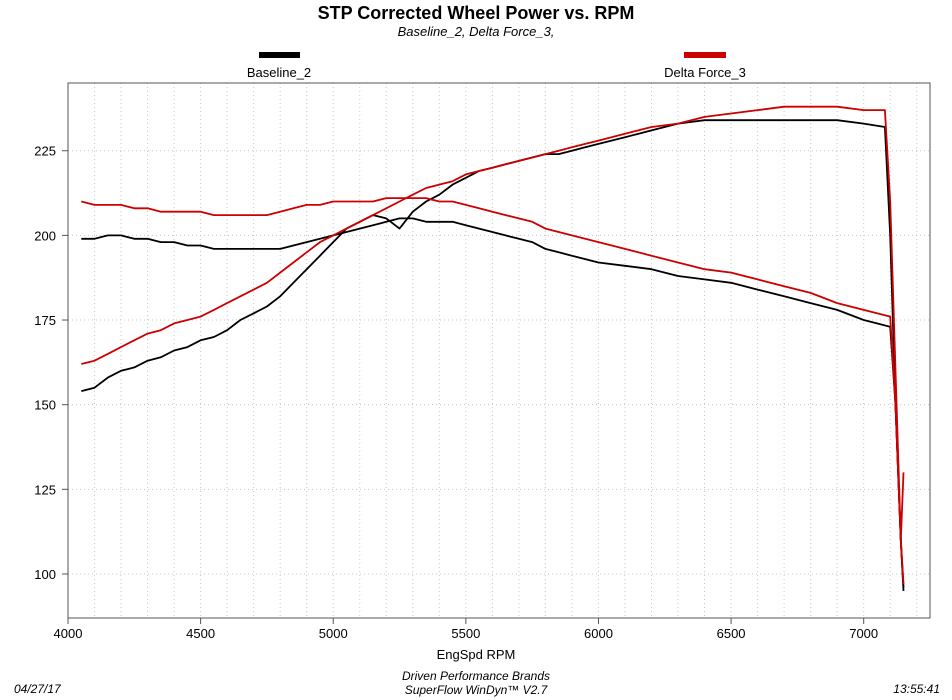 Image resolution: width=952 pixels, height=700 pixels. I want to click on footer-date: 04/27/17, so click(38, 689).